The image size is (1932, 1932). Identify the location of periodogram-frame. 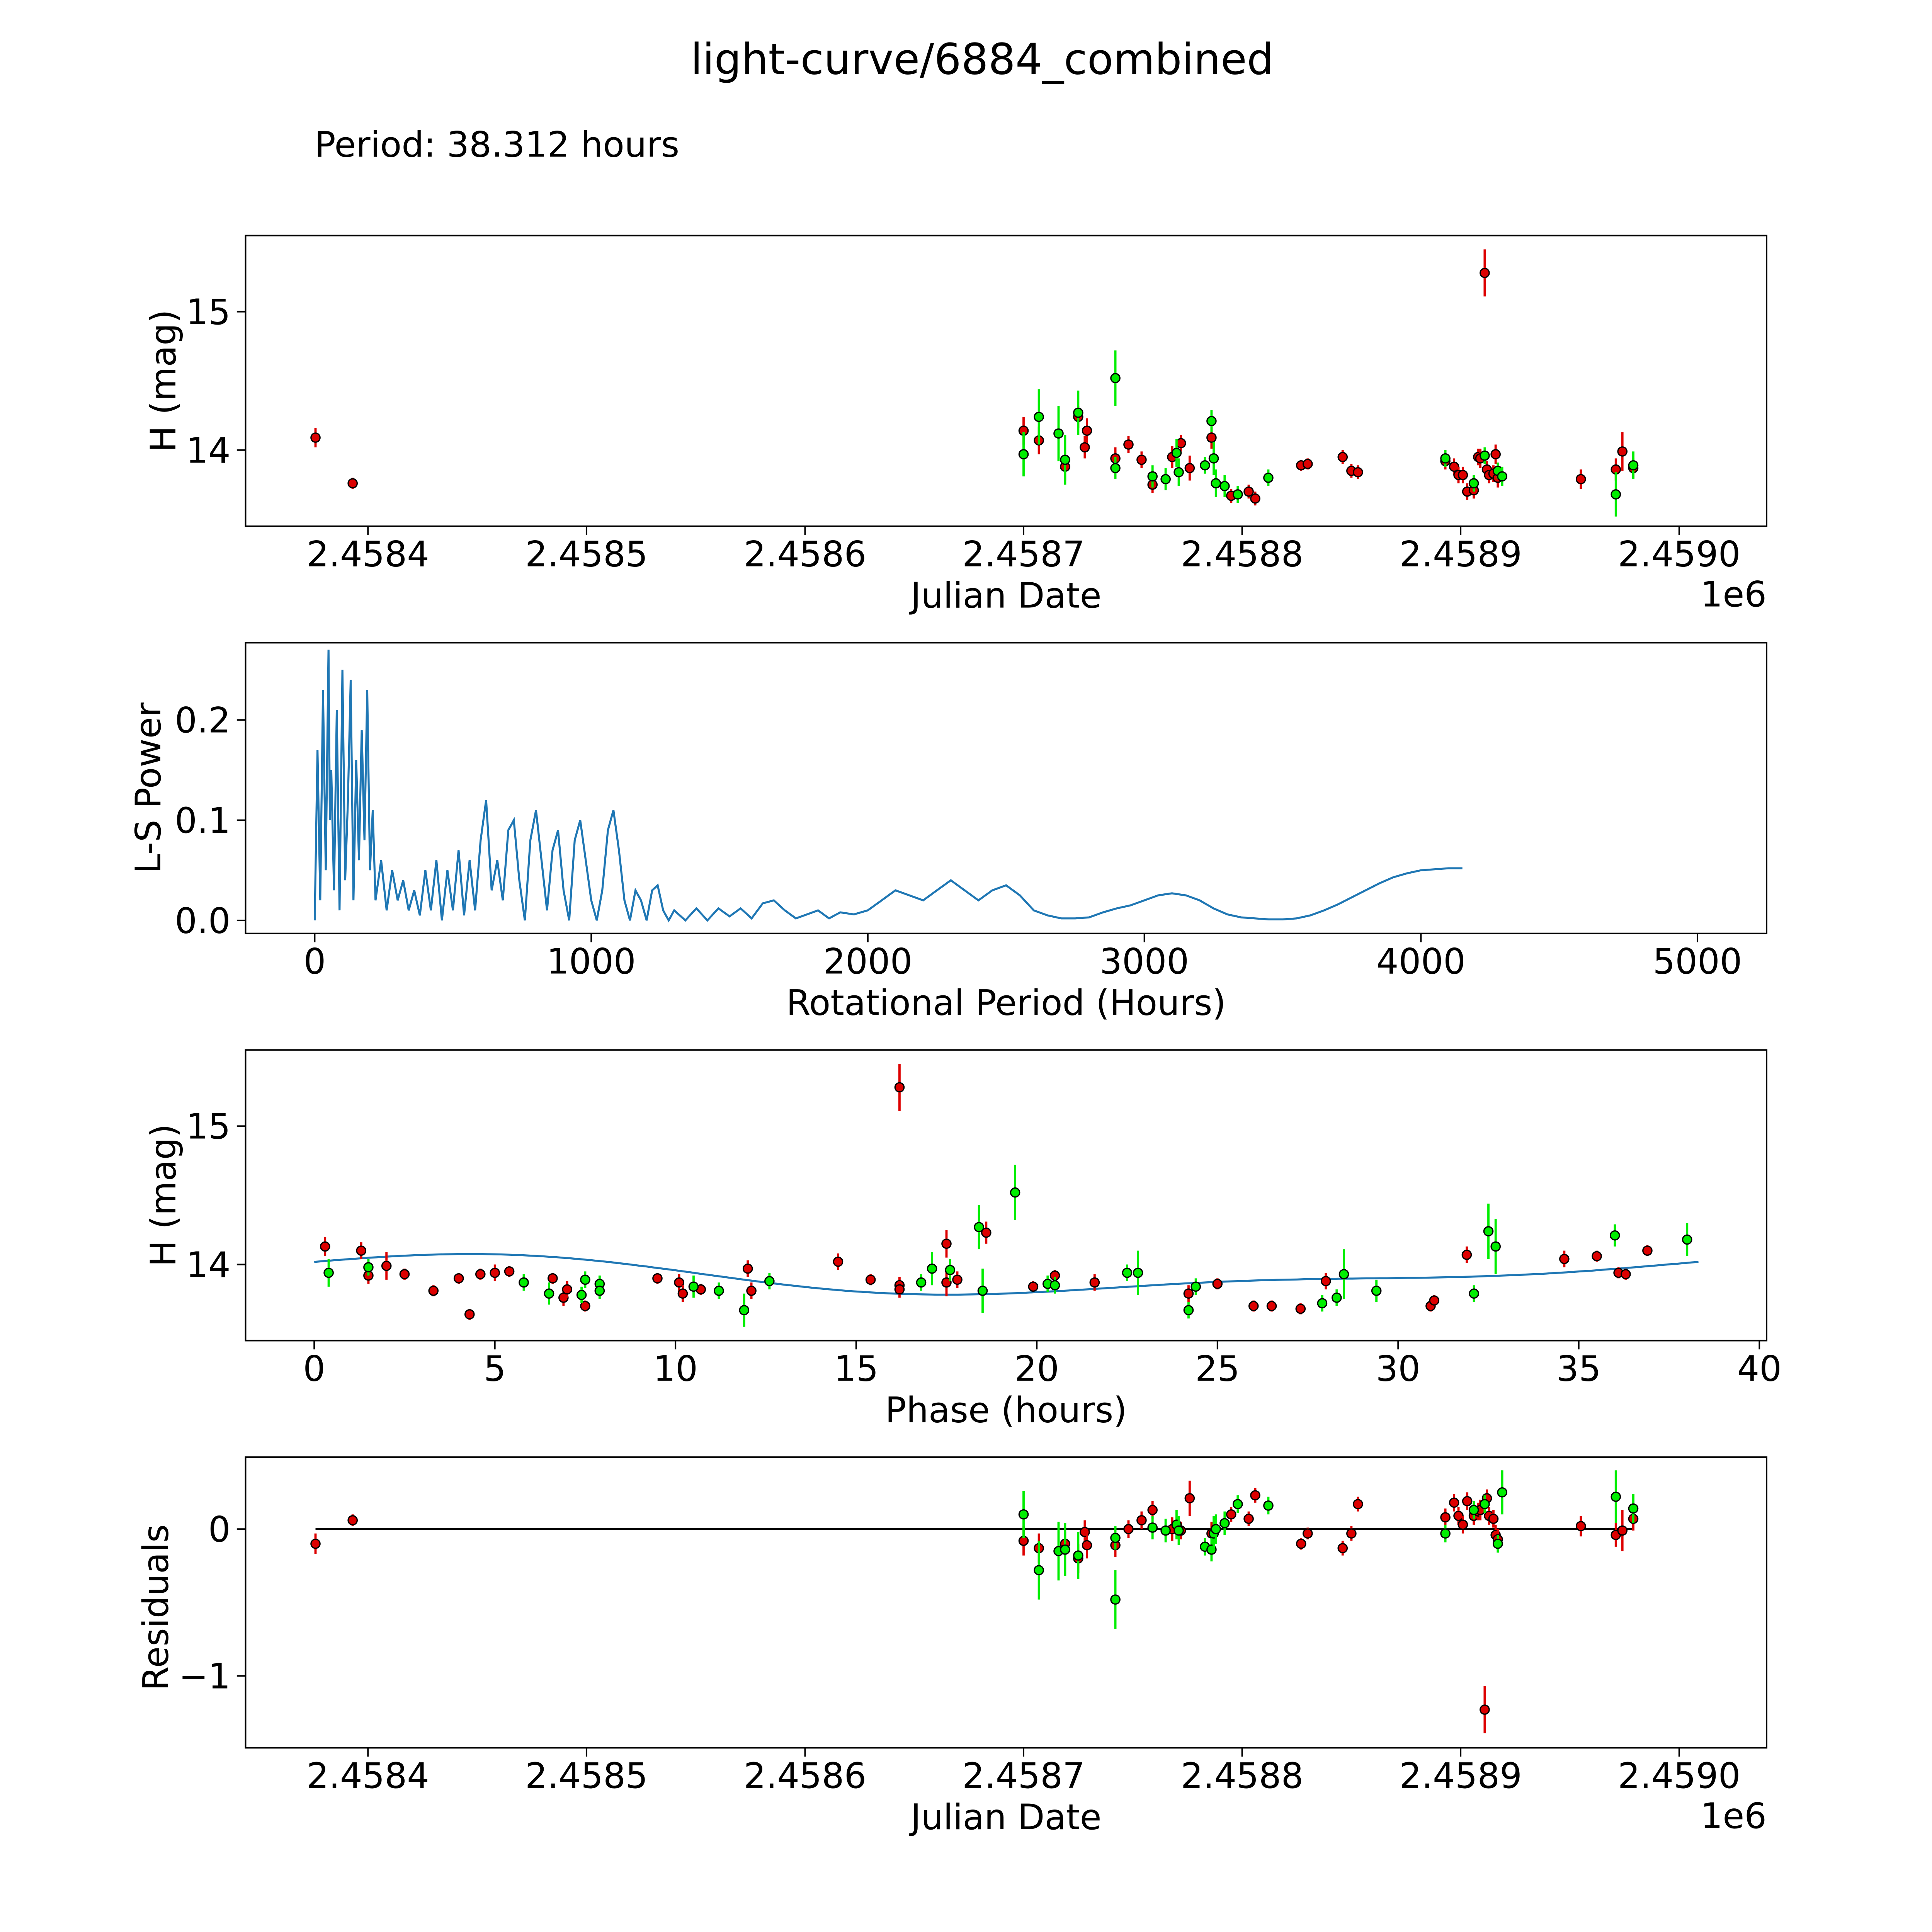
(1006, 788).